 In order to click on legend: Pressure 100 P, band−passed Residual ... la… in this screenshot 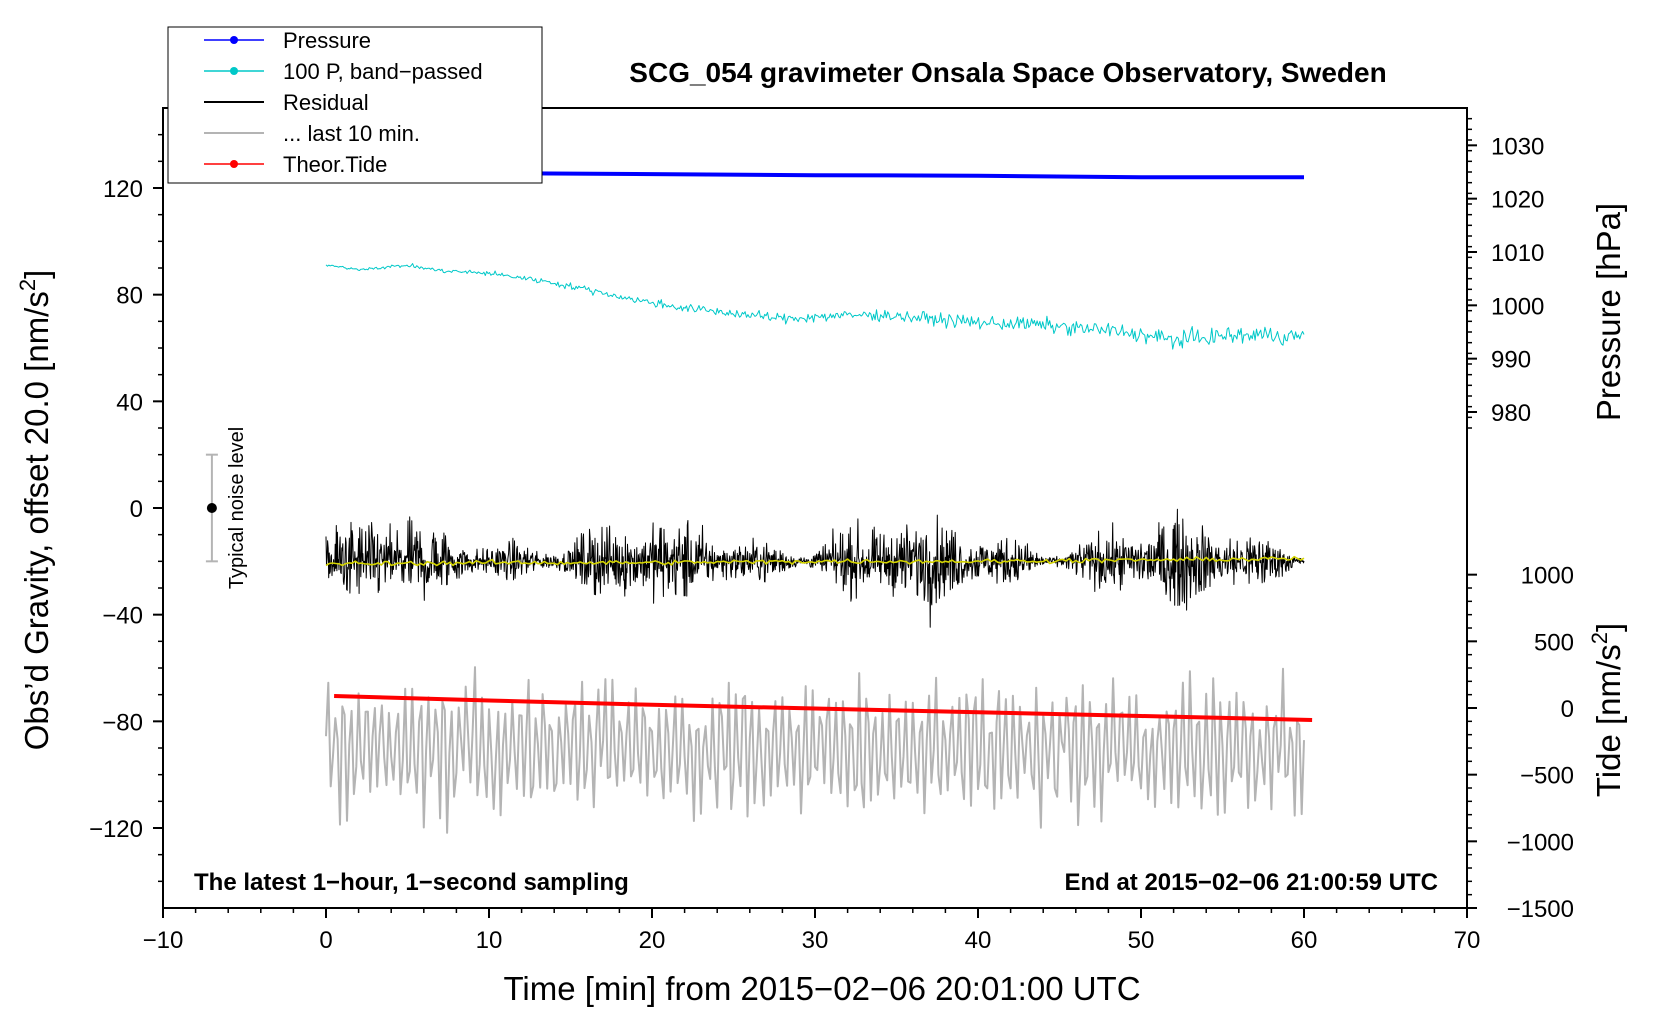, I will do `click(355, 105)`.